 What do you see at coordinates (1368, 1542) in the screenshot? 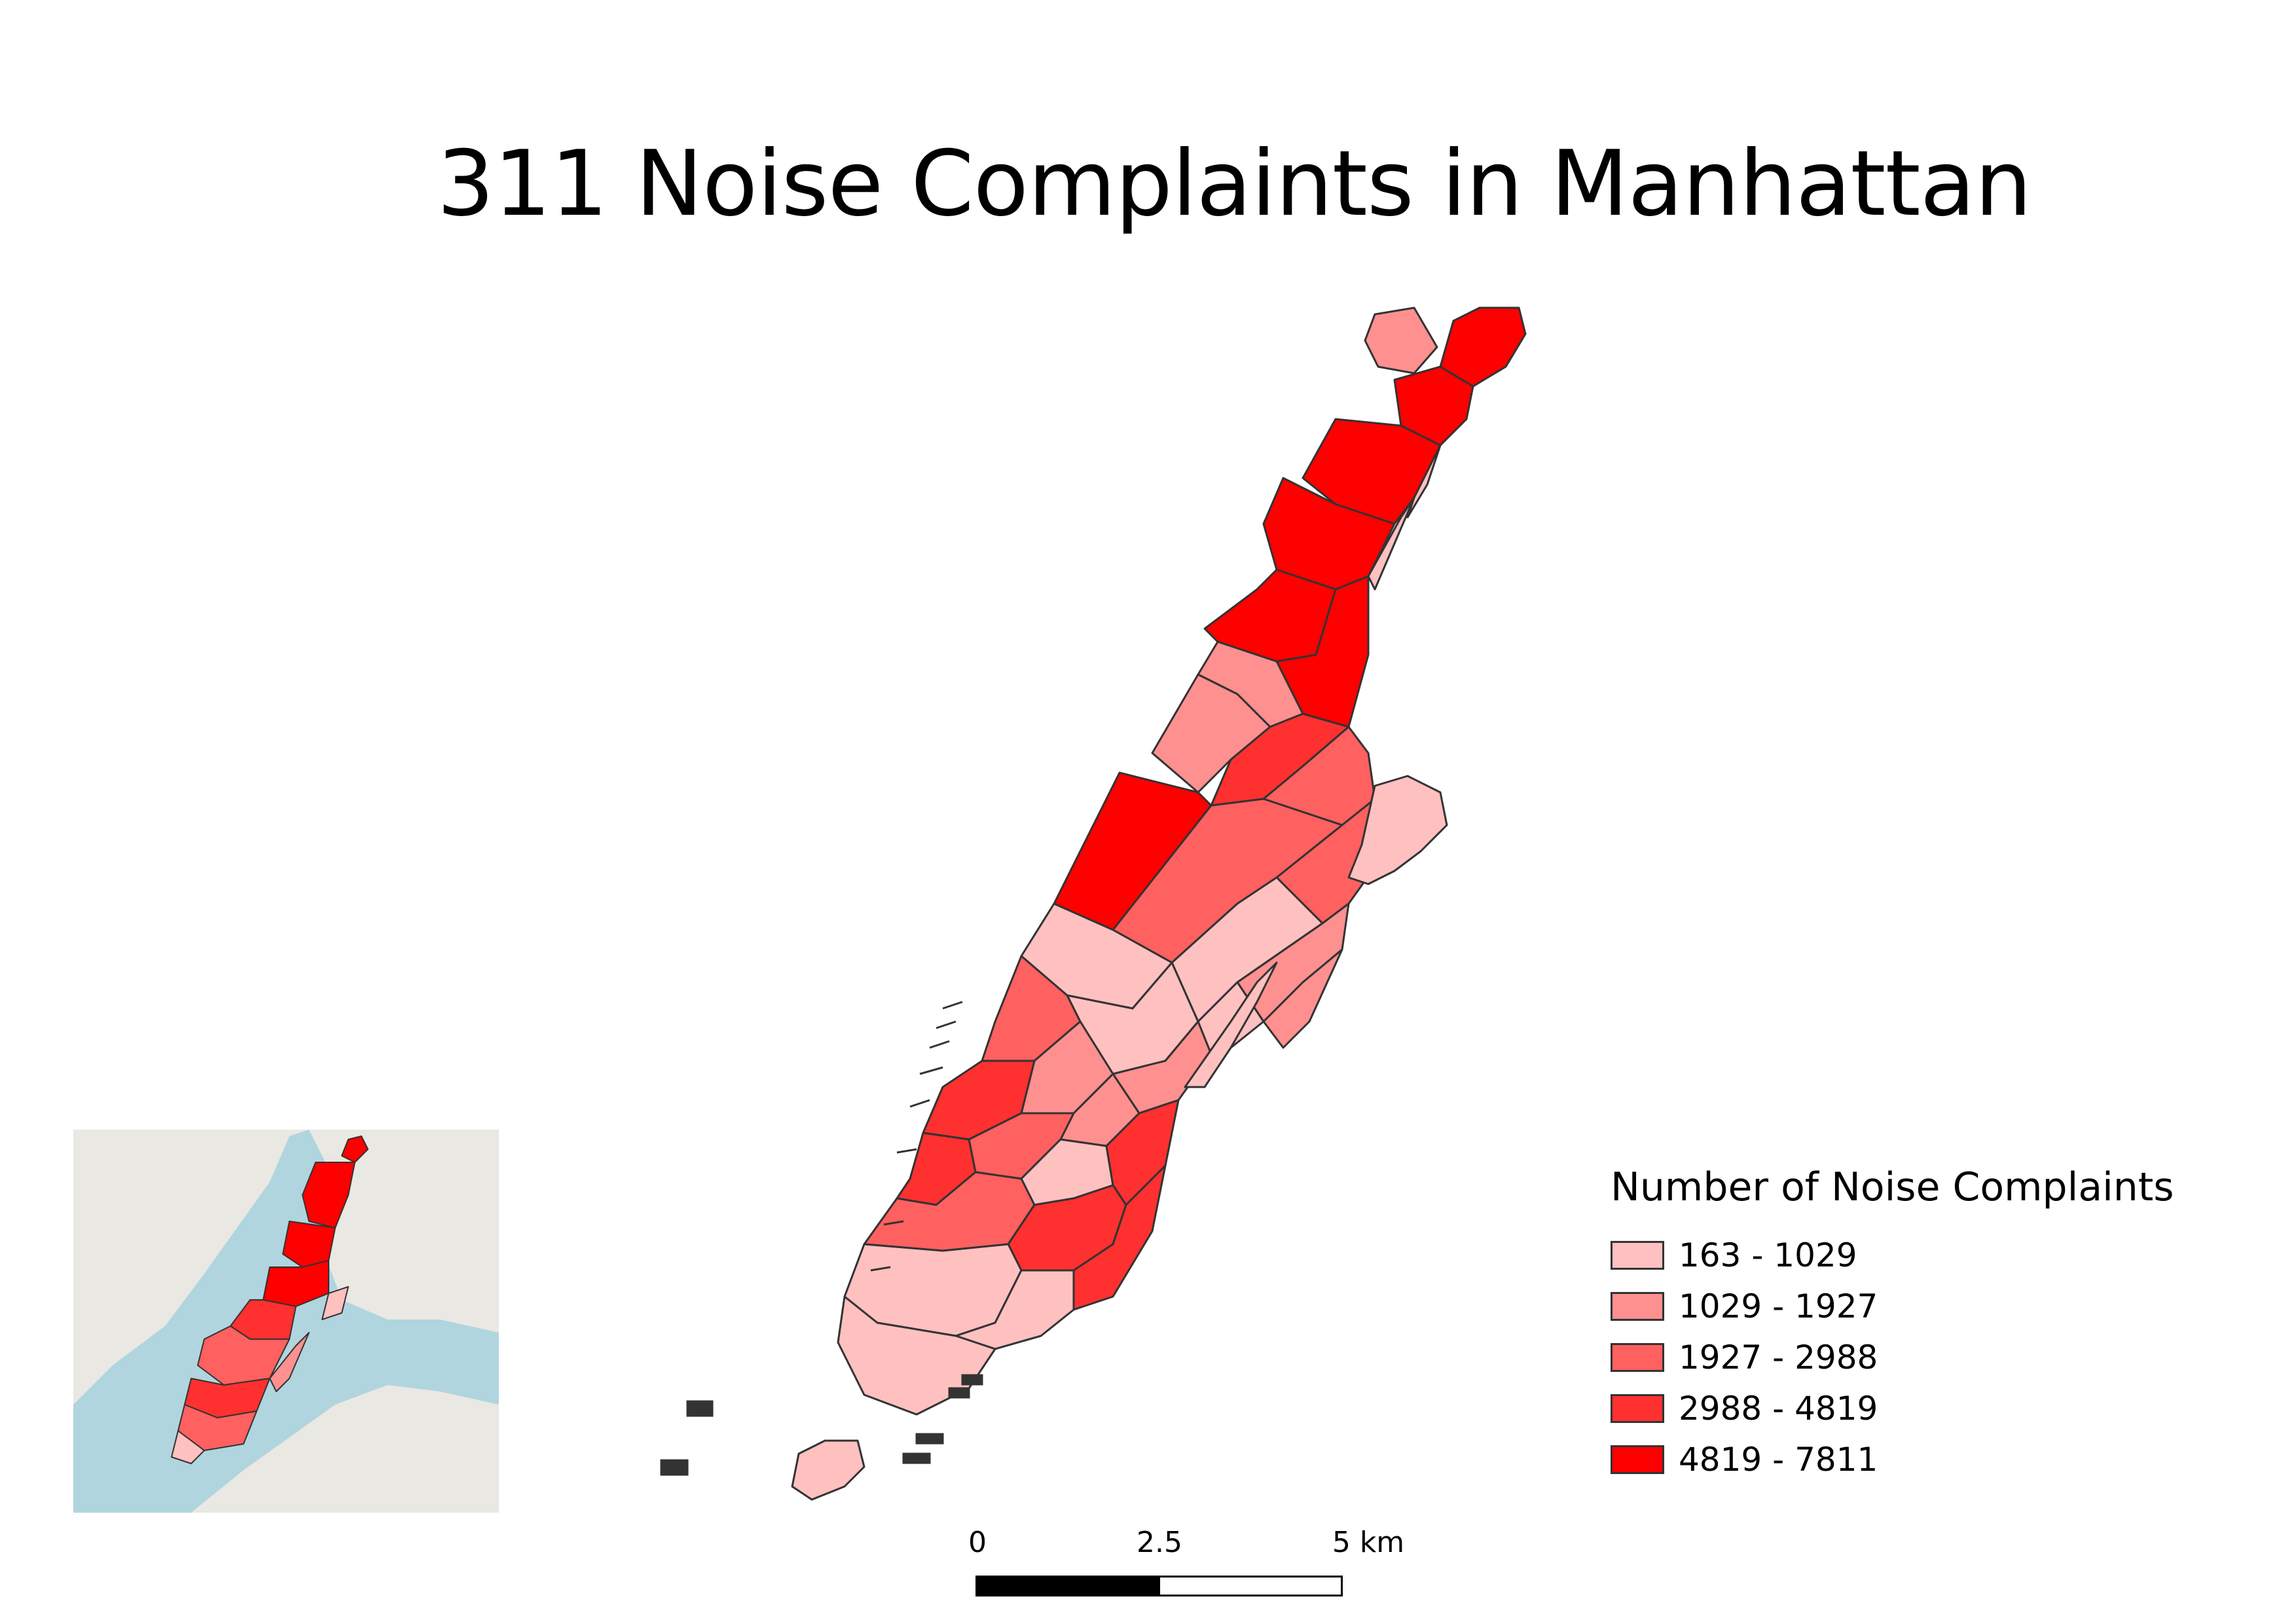
I see `scale-label-end: 5 km` at bounding box center [1368, 1542].